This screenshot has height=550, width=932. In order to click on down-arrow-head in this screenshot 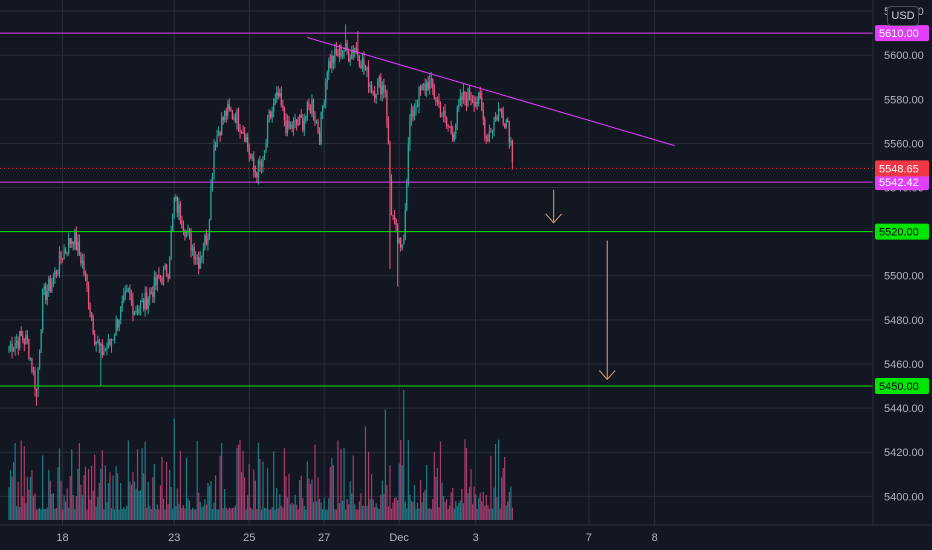, I will do `click(554, 218)`.